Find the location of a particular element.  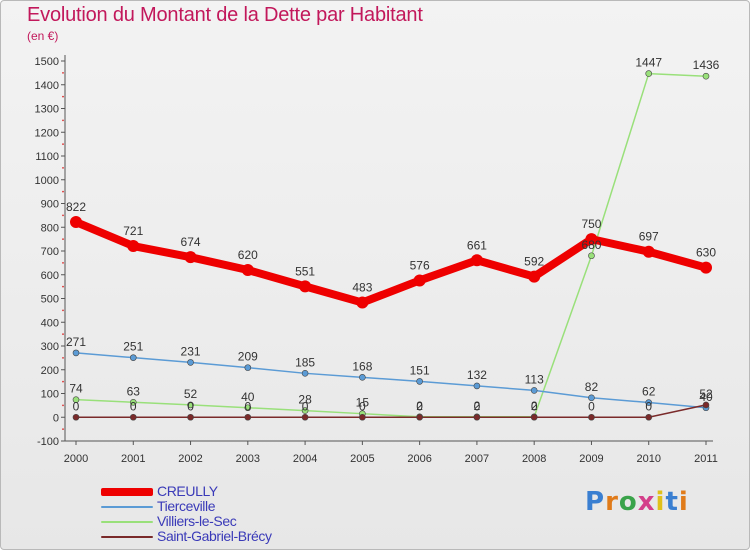

logo-letter: o is located at coordinates (628, 502).